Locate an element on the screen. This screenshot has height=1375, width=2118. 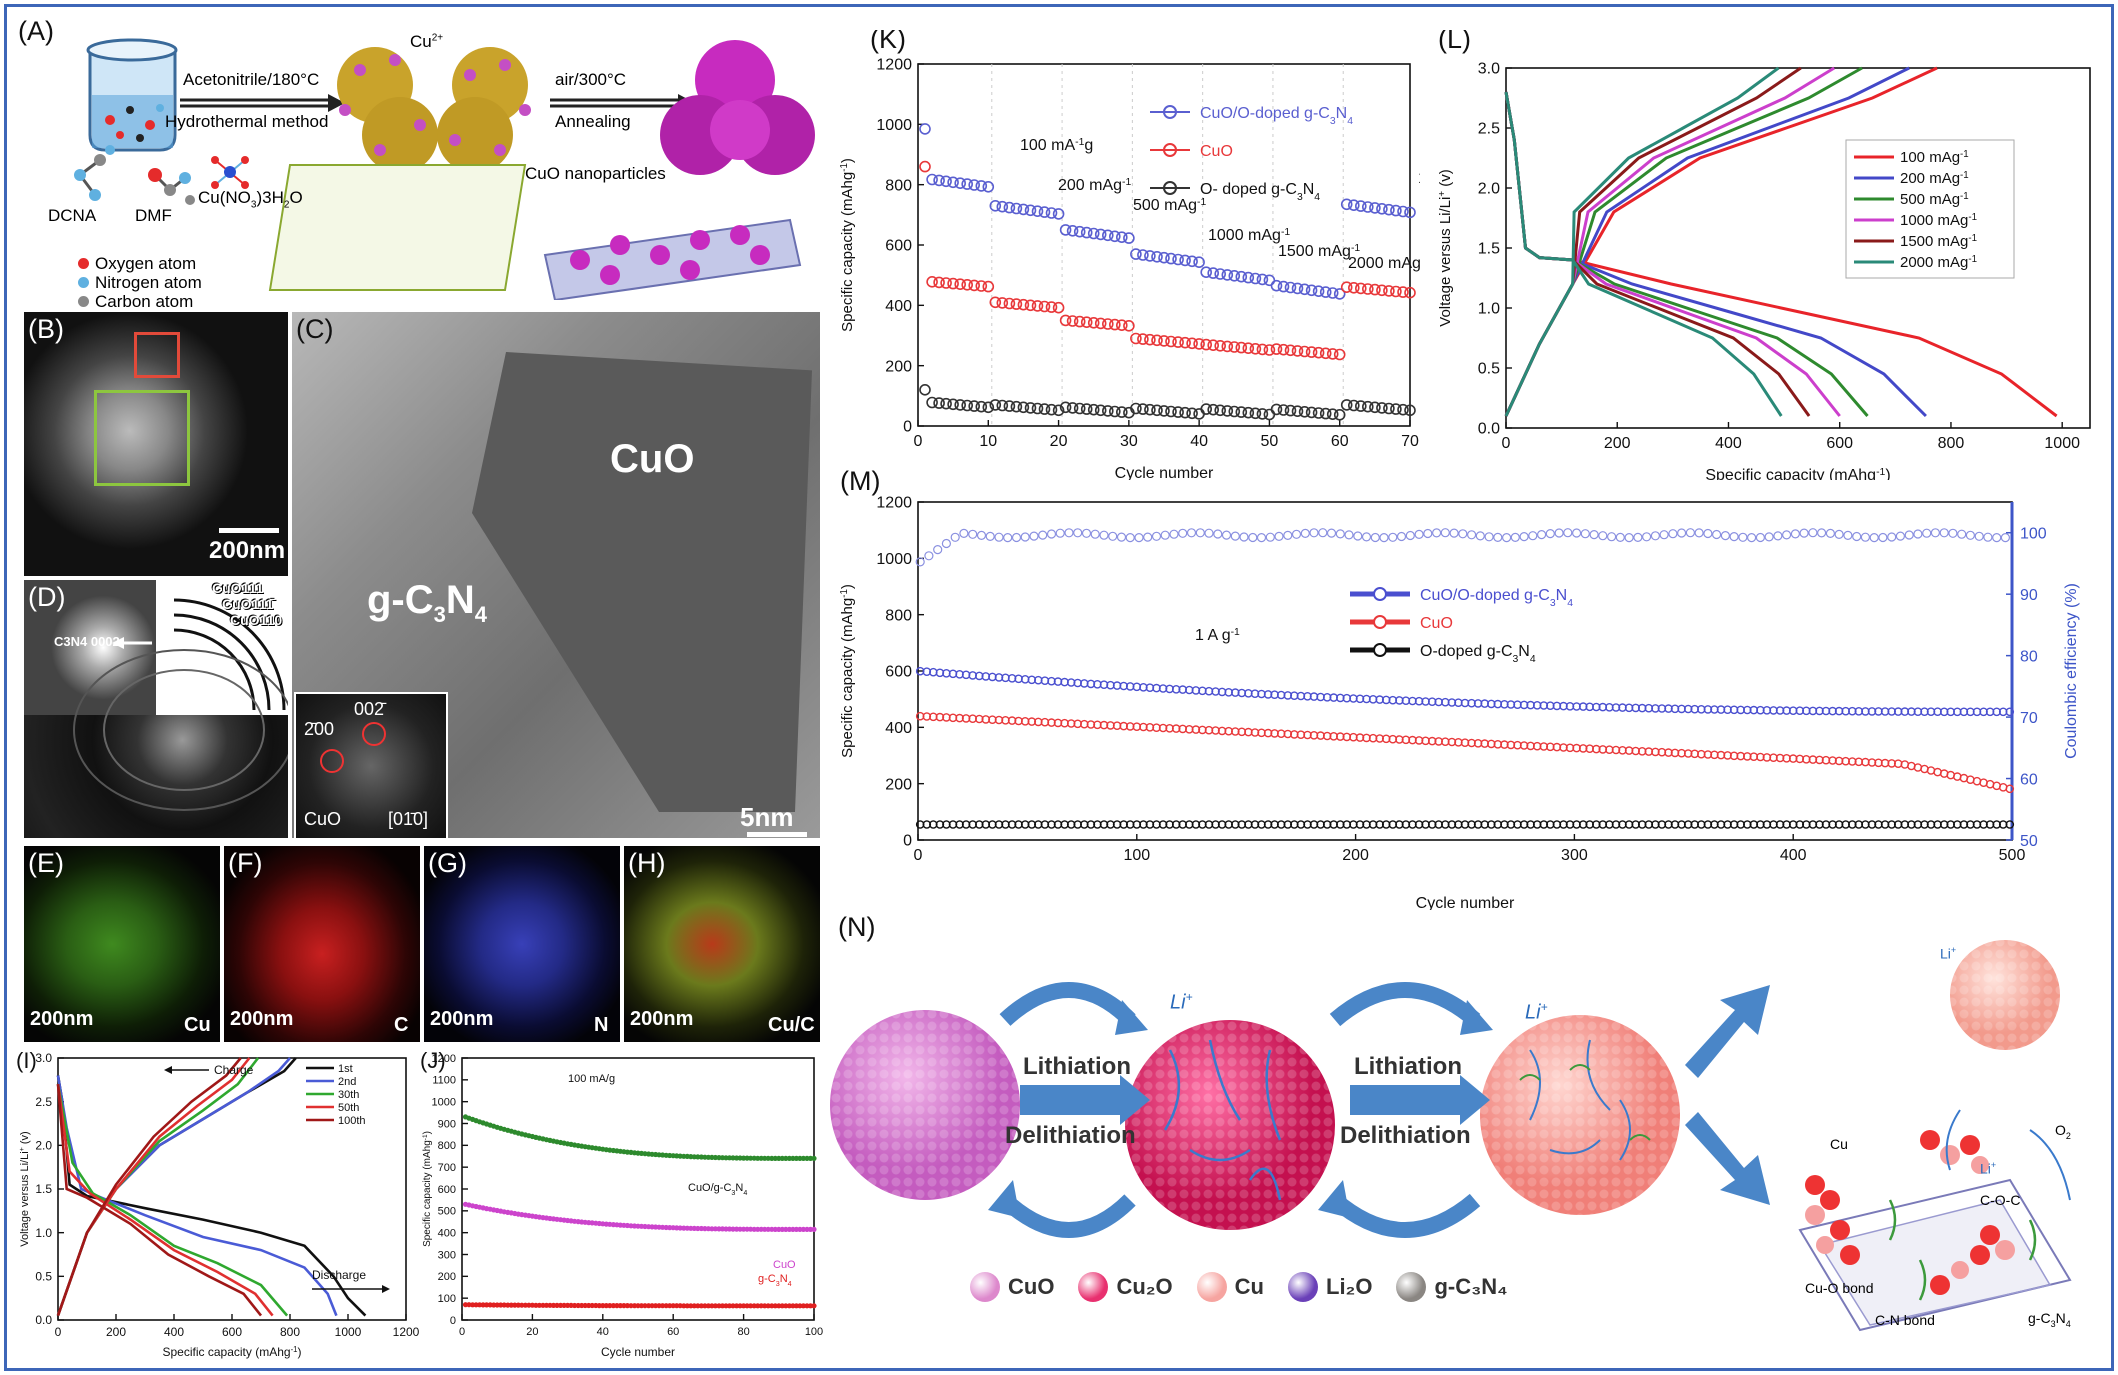
legend-label: O- doped g-C3N4 is located at coordinates (1260, 192).